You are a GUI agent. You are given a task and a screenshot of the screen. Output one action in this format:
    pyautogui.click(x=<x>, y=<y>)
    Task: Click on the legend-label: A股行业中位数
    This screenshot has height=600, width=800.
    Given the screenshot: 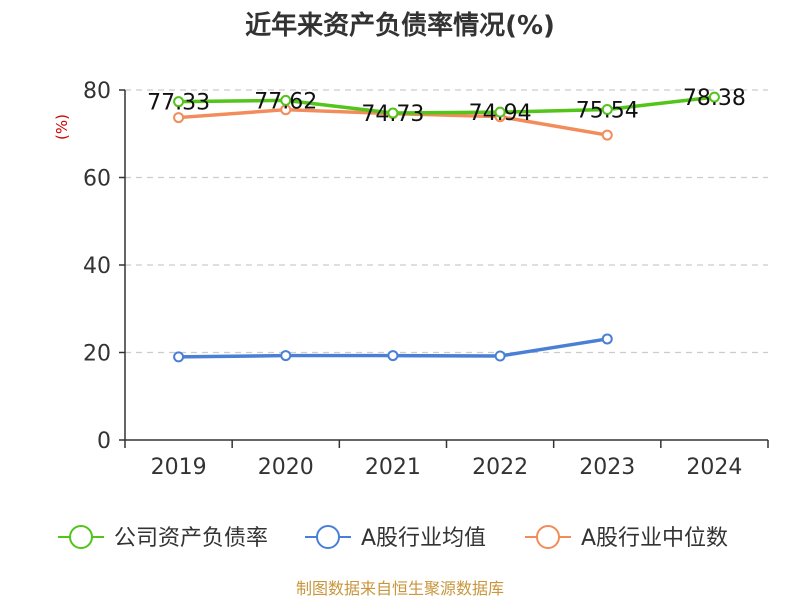 What is the action you would take?
    pyautogui.click(x=654, y=538)
    